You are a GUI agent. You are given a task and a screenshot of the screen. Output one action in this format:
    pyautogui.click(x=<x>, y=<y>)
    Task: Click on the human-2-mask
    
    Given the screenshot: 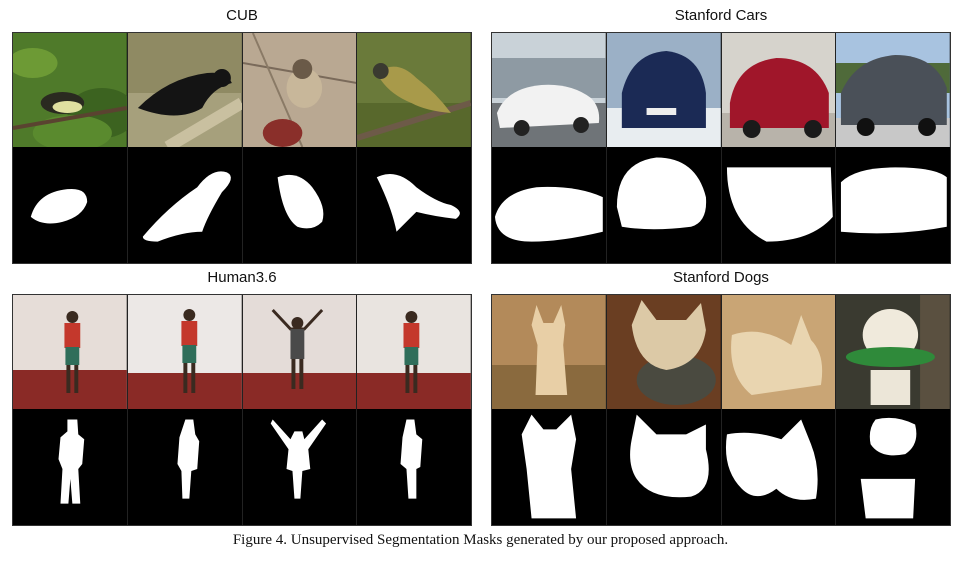 What is the action you would take?
    pyautogui.click(x=185, y=467)
    